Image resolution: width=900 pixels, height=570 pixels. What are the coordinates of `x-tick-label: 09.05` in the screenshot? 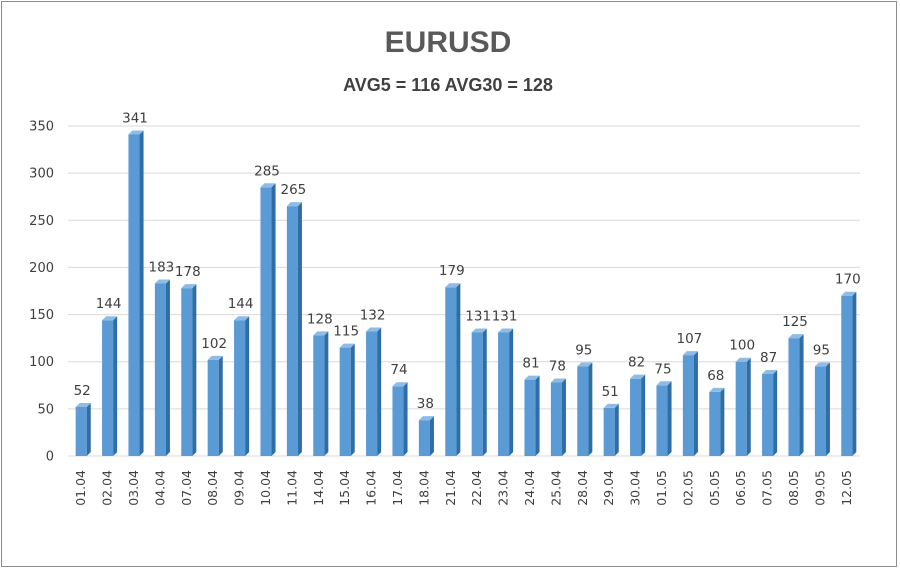 It's located at (819, 488).